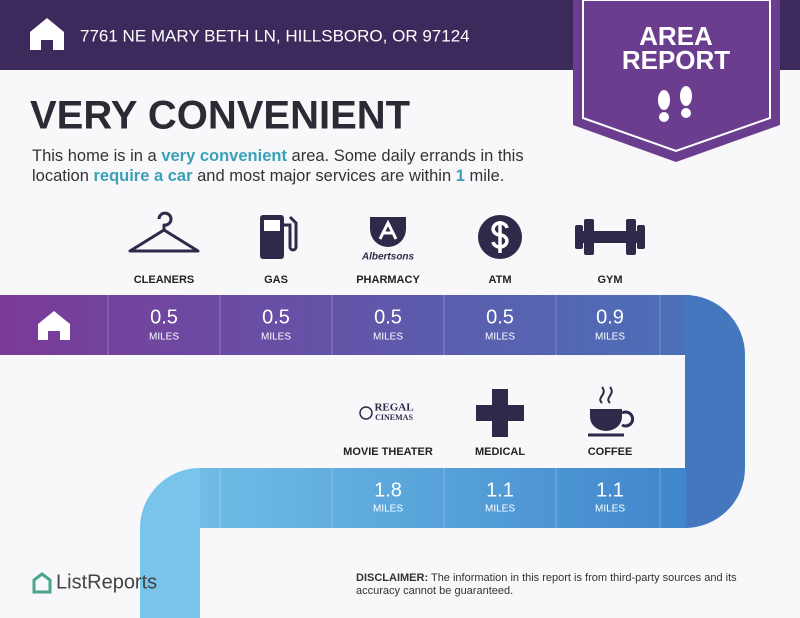 This screenshot has height=618, width=800. Describe the element at coordinates (676, 36) in the screenshot. I see `badge-line: AREA` at that location.